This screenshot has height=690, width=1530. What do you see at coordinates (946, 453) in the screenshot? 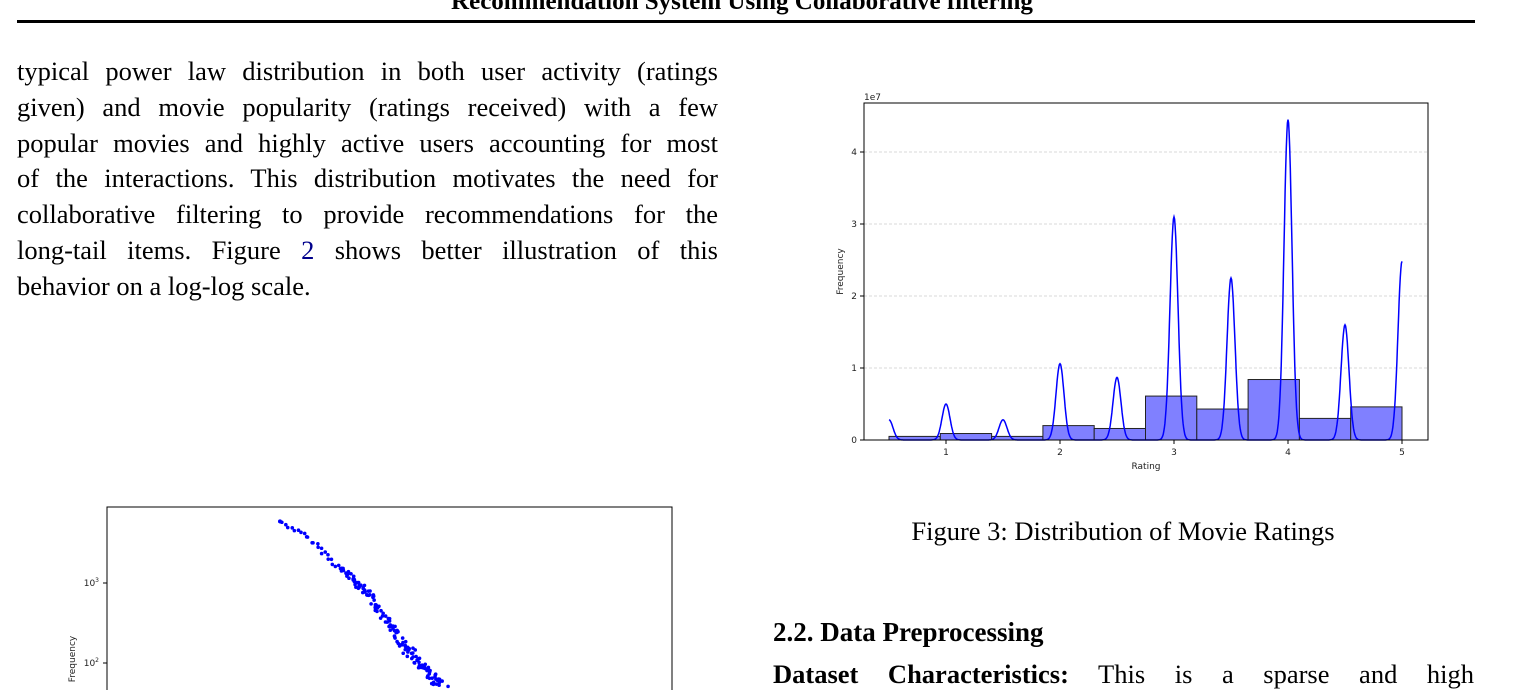
I see `x-tick-label: 1` at bounding box center [946, 453].